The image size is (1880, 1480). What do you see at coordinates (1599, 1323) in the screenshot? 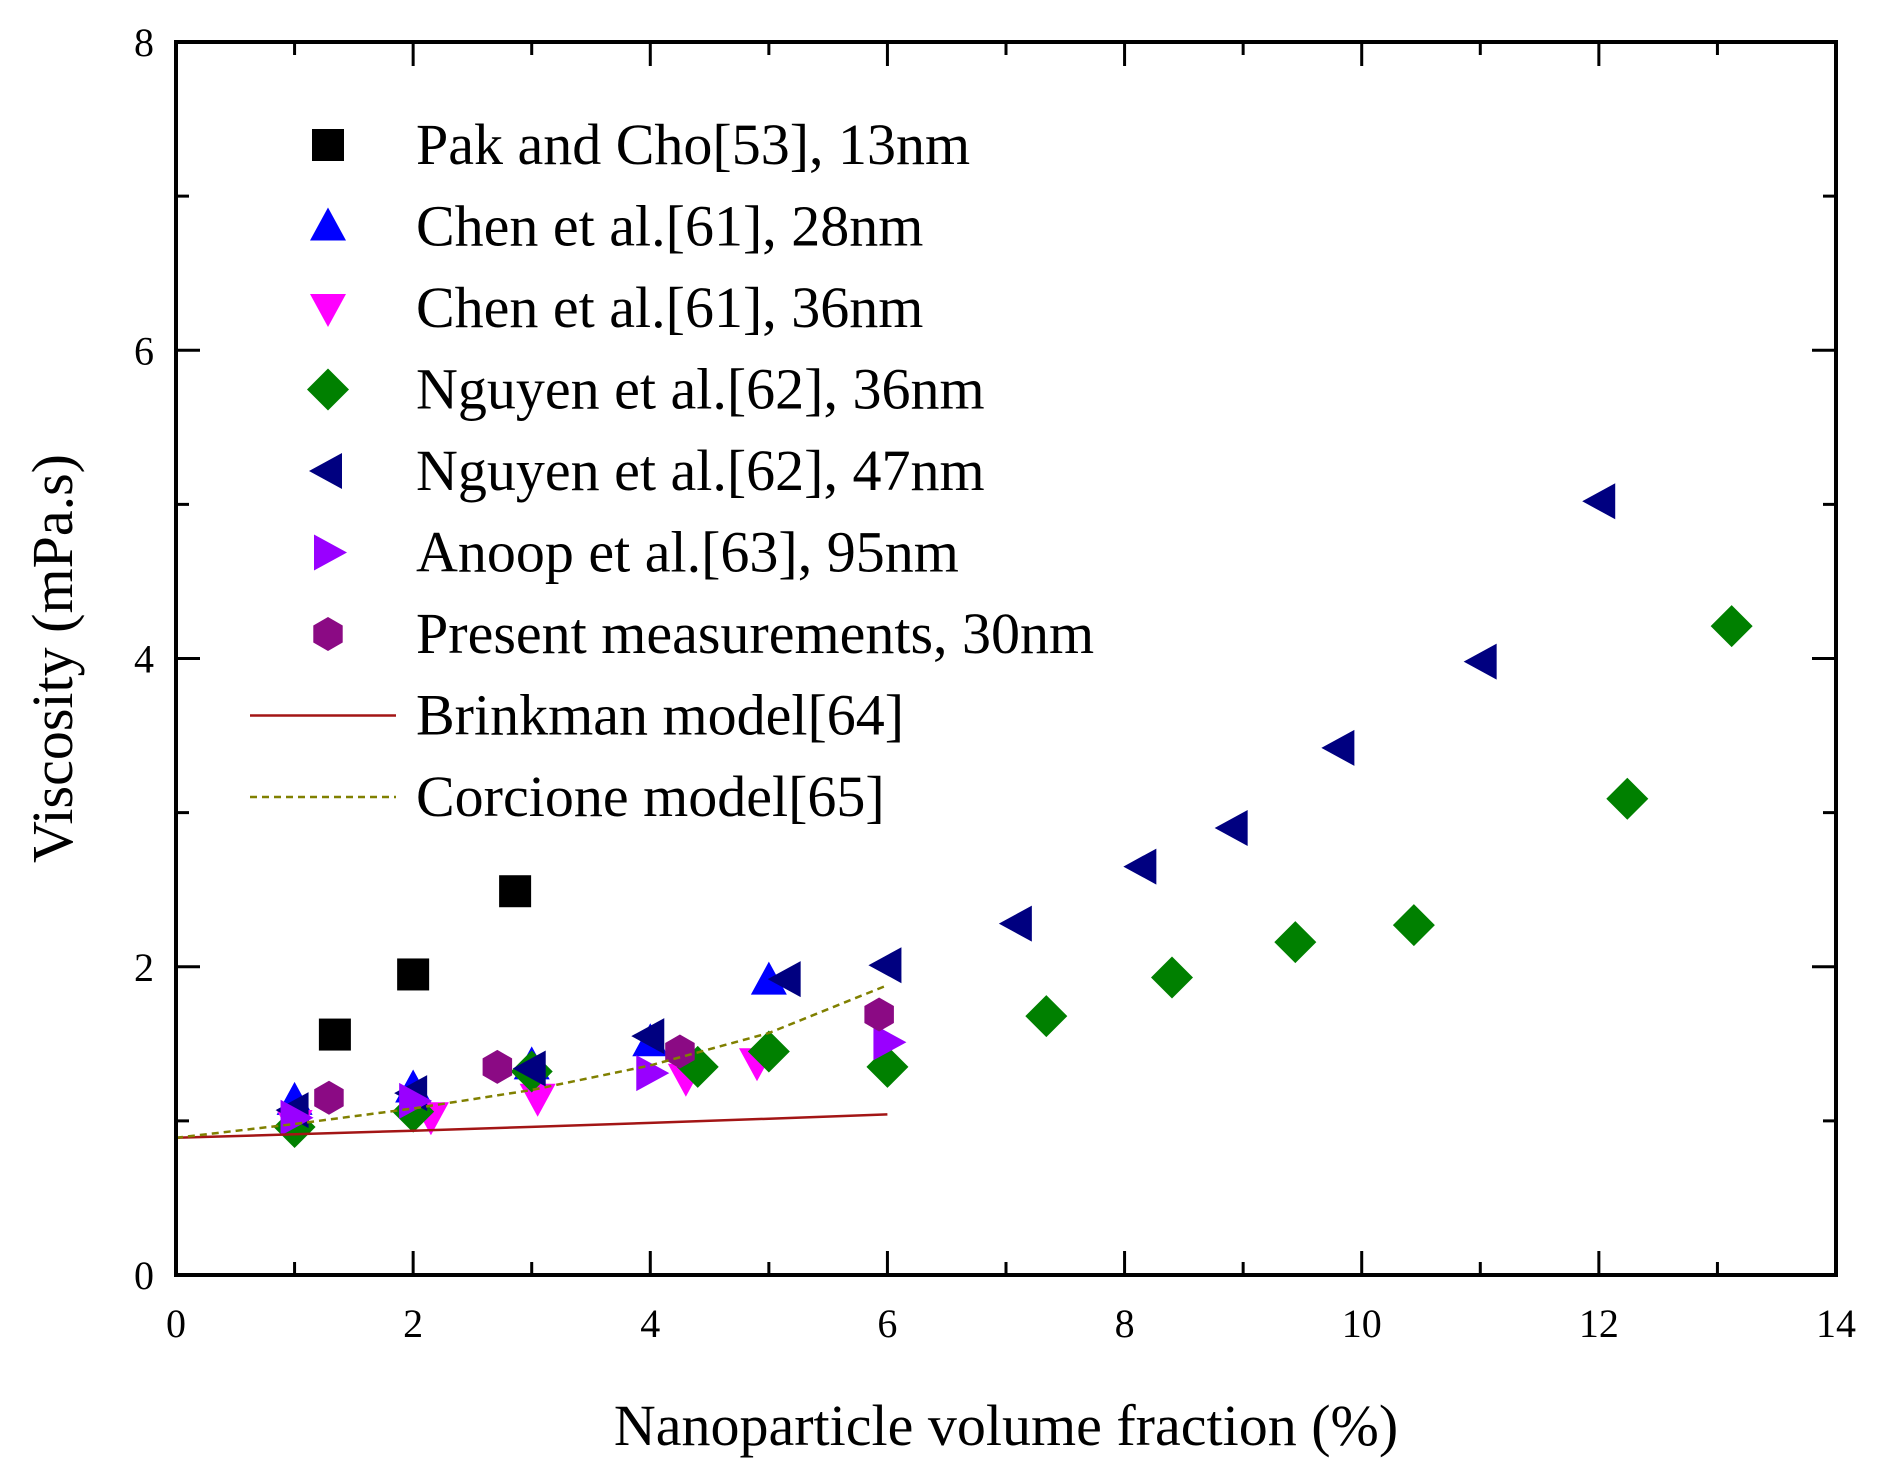
I see `x-tick-label: 12` at bounding box center [1599, 1323].